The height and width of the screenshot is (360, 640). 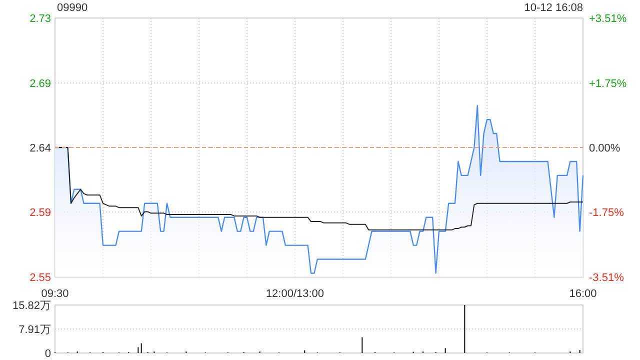 I want to click on x-tick-label: 16:00, so click(x=583, y=294).